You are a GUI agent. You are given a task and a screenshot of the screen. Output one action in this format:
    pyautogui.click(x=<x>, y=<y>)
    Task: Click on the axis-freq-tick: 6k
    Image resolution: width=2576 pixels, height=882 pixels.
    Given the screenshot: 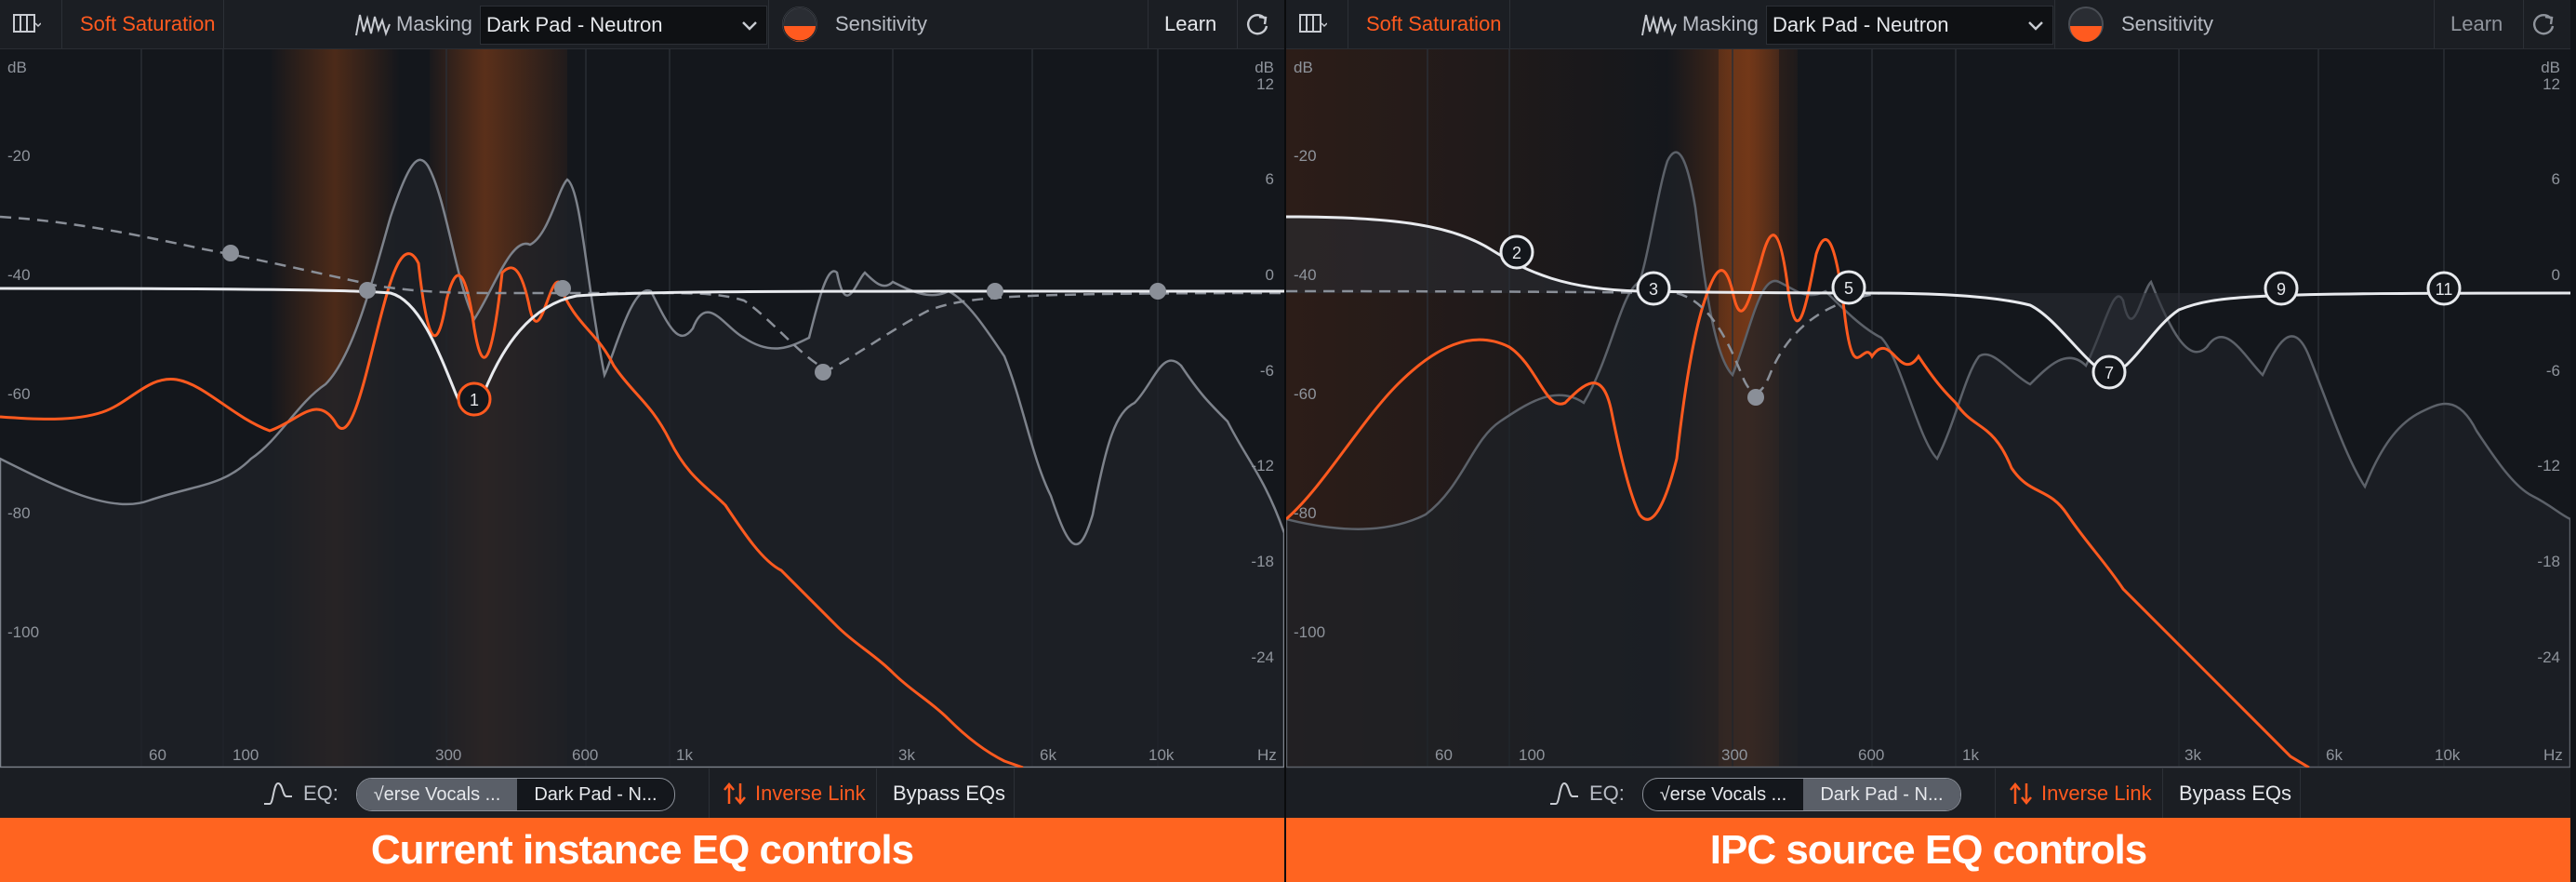 What is the action you would take?
    pyautogui.click(x=2334, y=755)
    